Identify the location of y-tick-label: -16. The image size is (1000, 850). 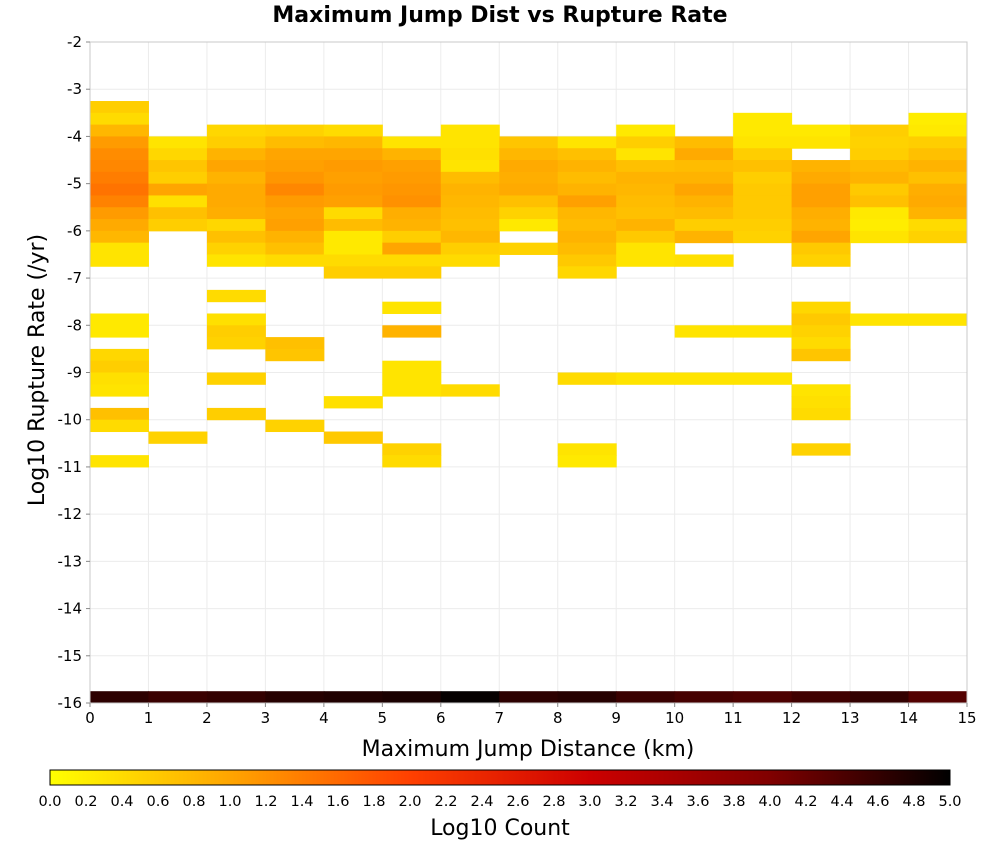
(70, 703).